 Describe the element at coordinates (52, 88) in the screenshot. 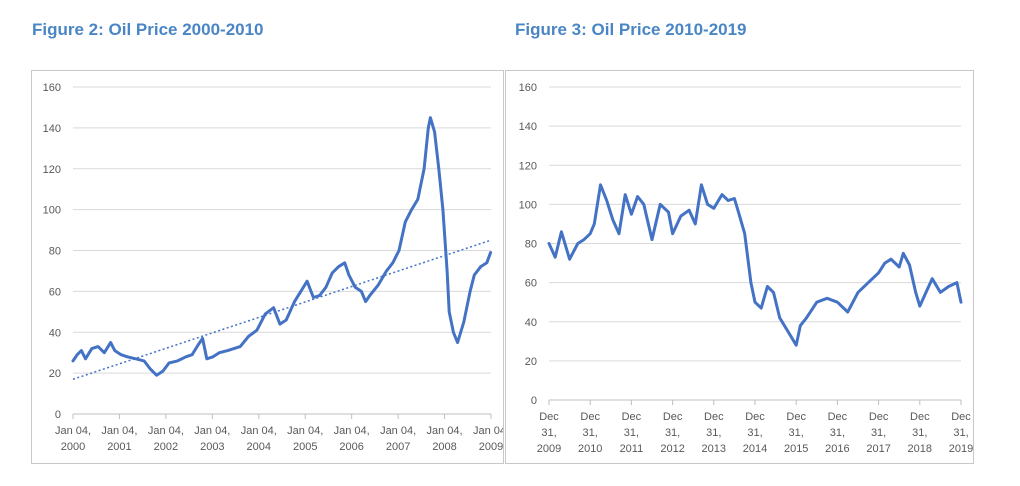

I see `y-tick-label: 160` at that location.